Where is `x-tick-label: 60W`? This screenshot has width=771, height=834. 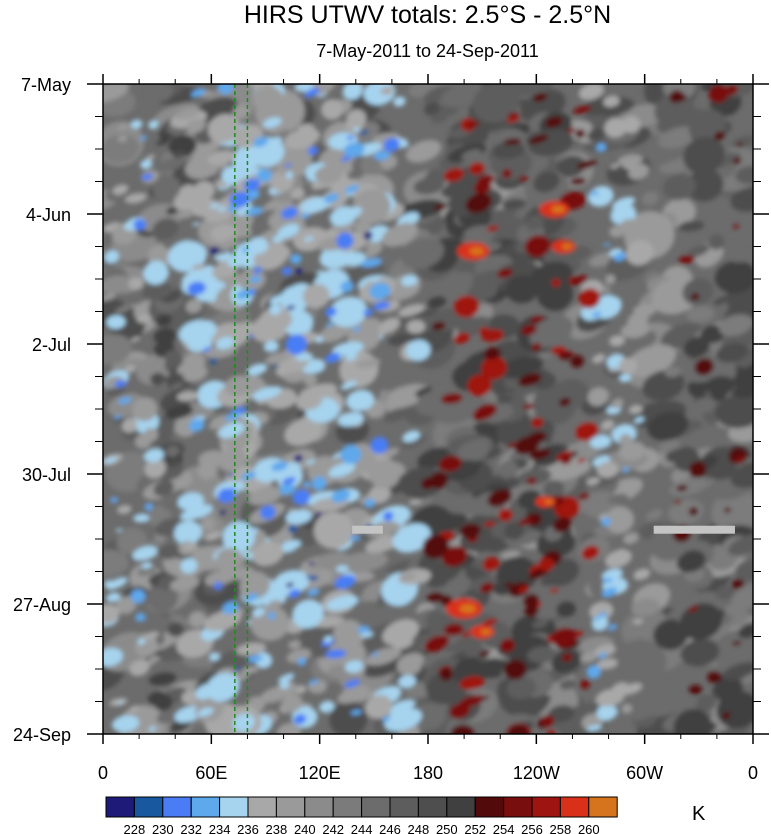
x-tick-label: 60W is located at coordinates (644, 773).